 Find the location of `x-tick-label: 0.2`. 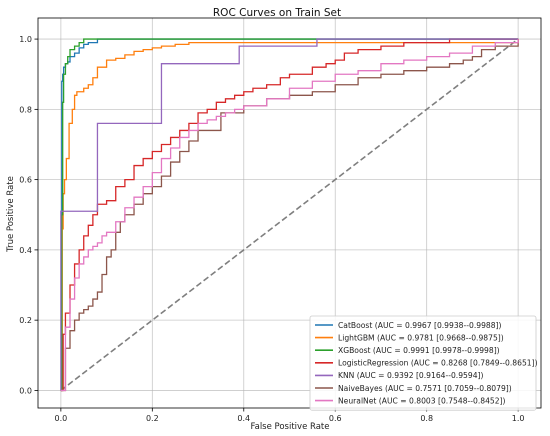

x-tick-label: 0.2 is located at coordinates (152, 418).